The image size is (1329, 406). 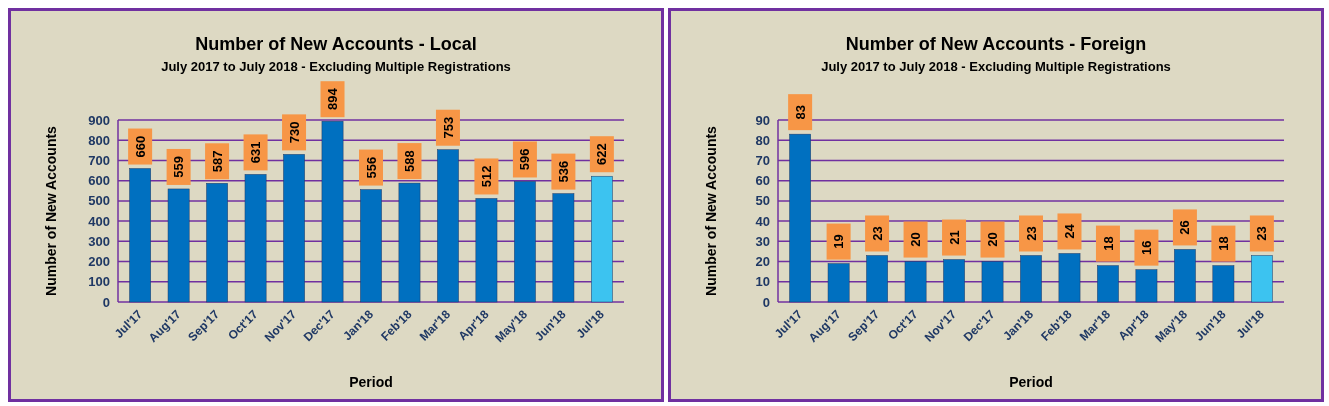 I want to click on y-tick-label: 400, so click(x=99, y=221).